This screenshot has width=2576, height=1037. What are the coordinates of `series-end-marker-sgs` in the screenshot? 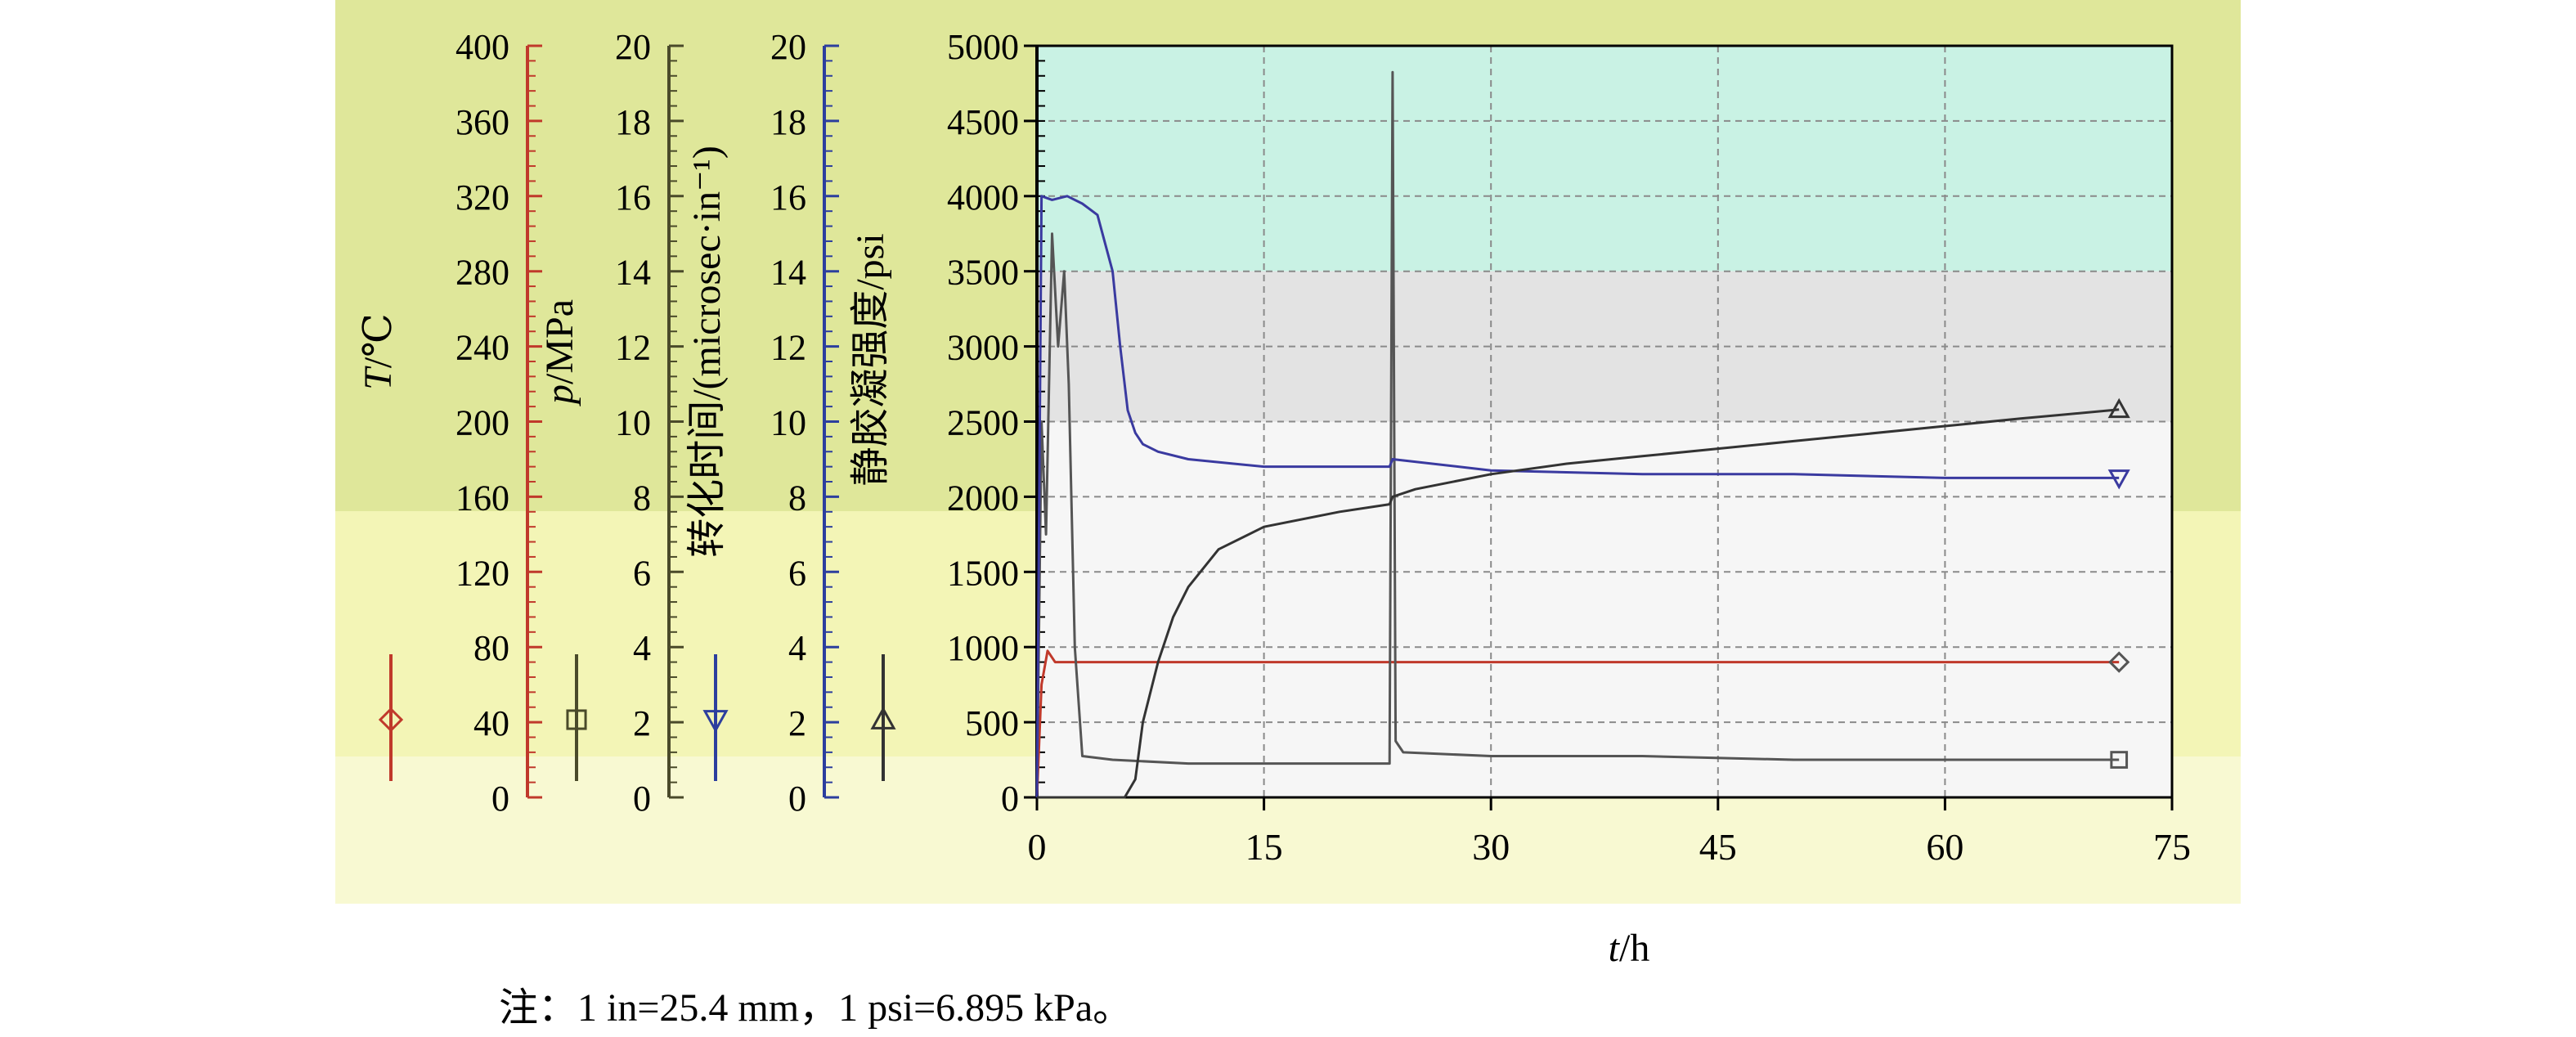 It's located at (2119, 408).